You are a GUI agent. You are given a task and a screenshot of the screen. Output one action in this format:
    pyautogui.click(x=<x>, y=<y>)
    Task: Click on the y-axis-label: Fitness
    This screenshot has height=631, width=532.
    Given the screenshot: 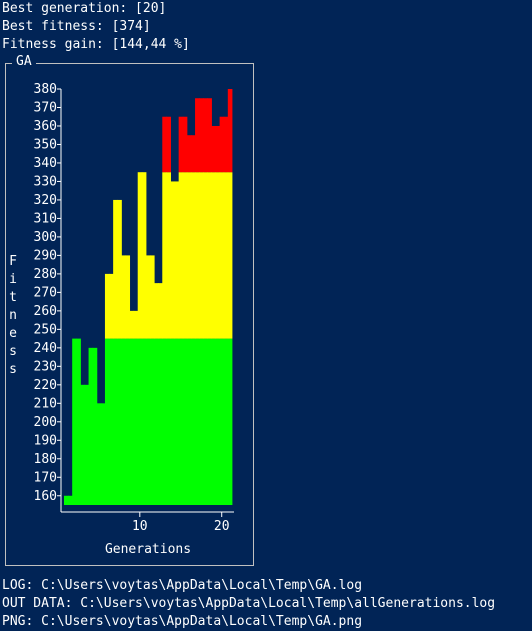 What is the action you would take?
    pyautogui.click(x=13, y=315)
    